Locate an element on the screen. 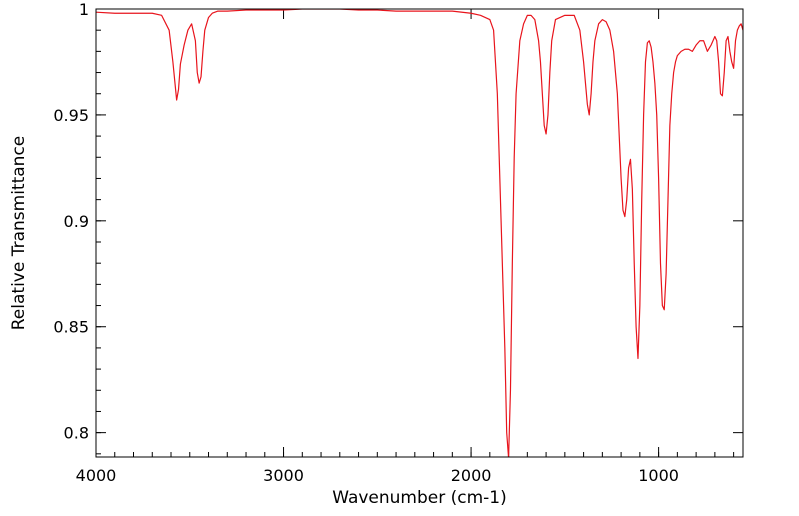  y-tick-label: 0.85 is located at coordinates (71, 327).